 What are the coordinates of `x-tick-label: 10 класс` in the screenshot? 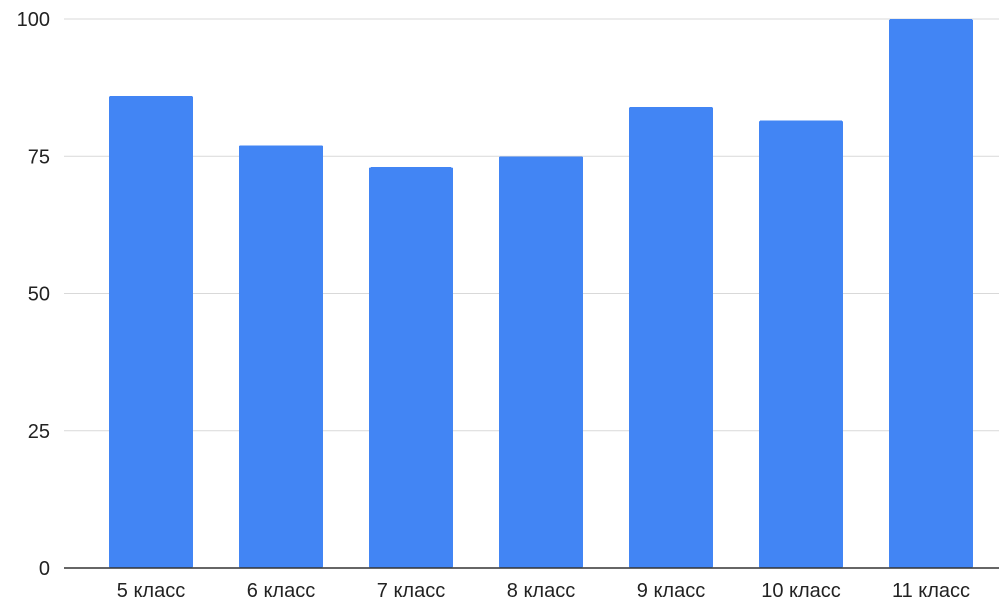 It's located at (801, 591).